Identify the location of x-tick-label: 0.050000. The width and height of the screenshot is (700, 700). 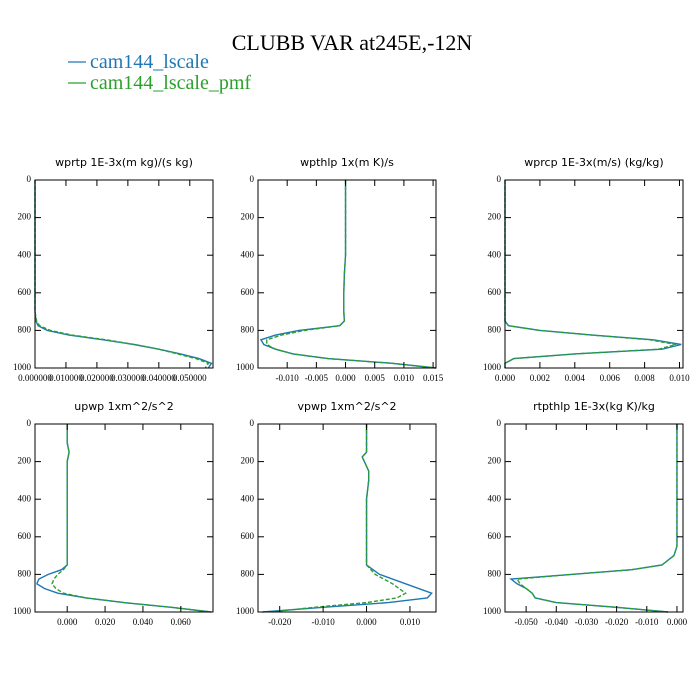
(190, 378).